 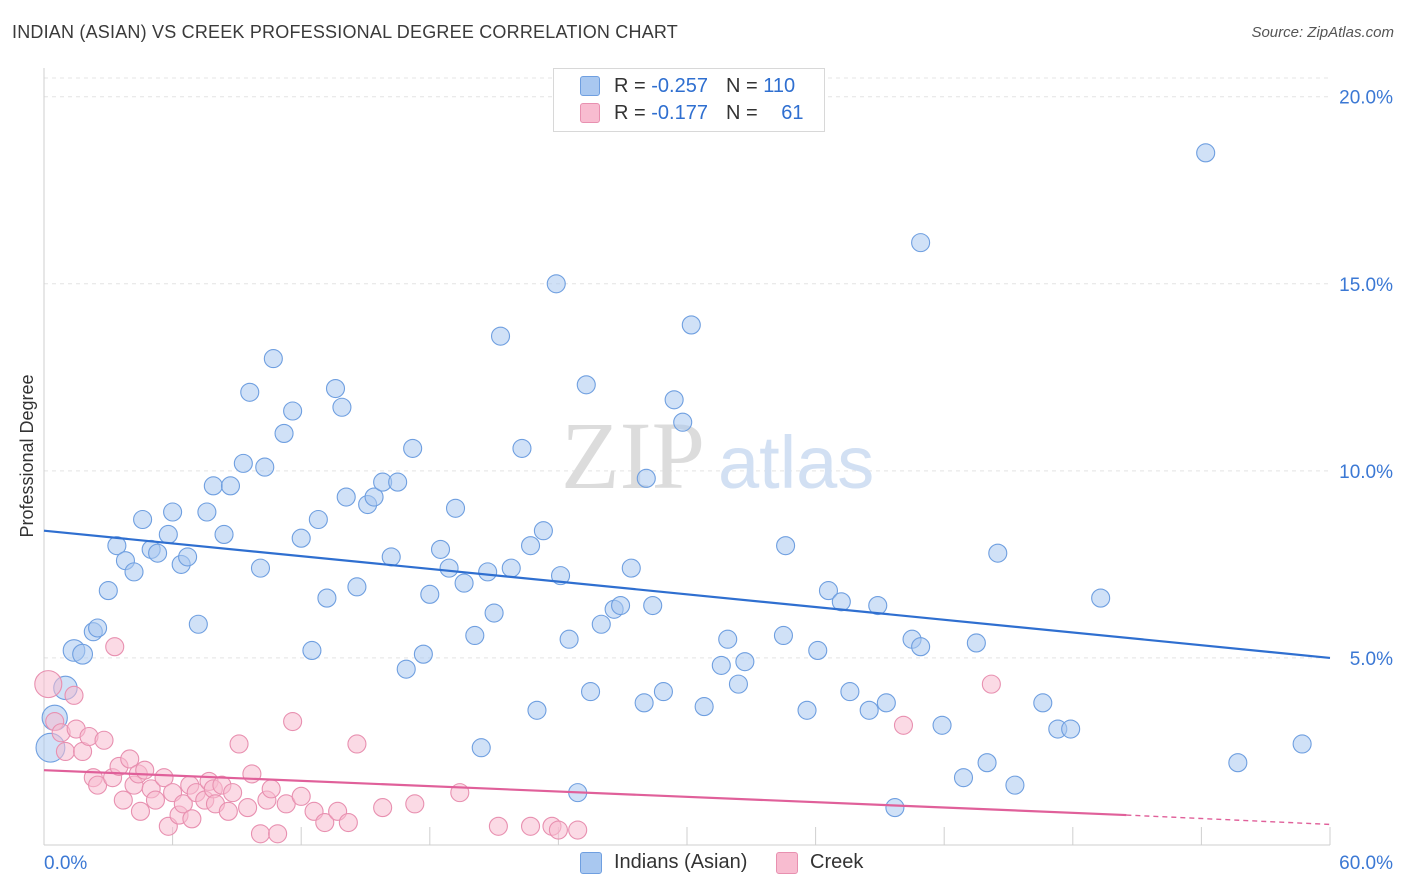 What do you see at coordinates (819, 862) in the screenshot?
I see `legend-item-creek: Creek` at bounding box center [819, 862].